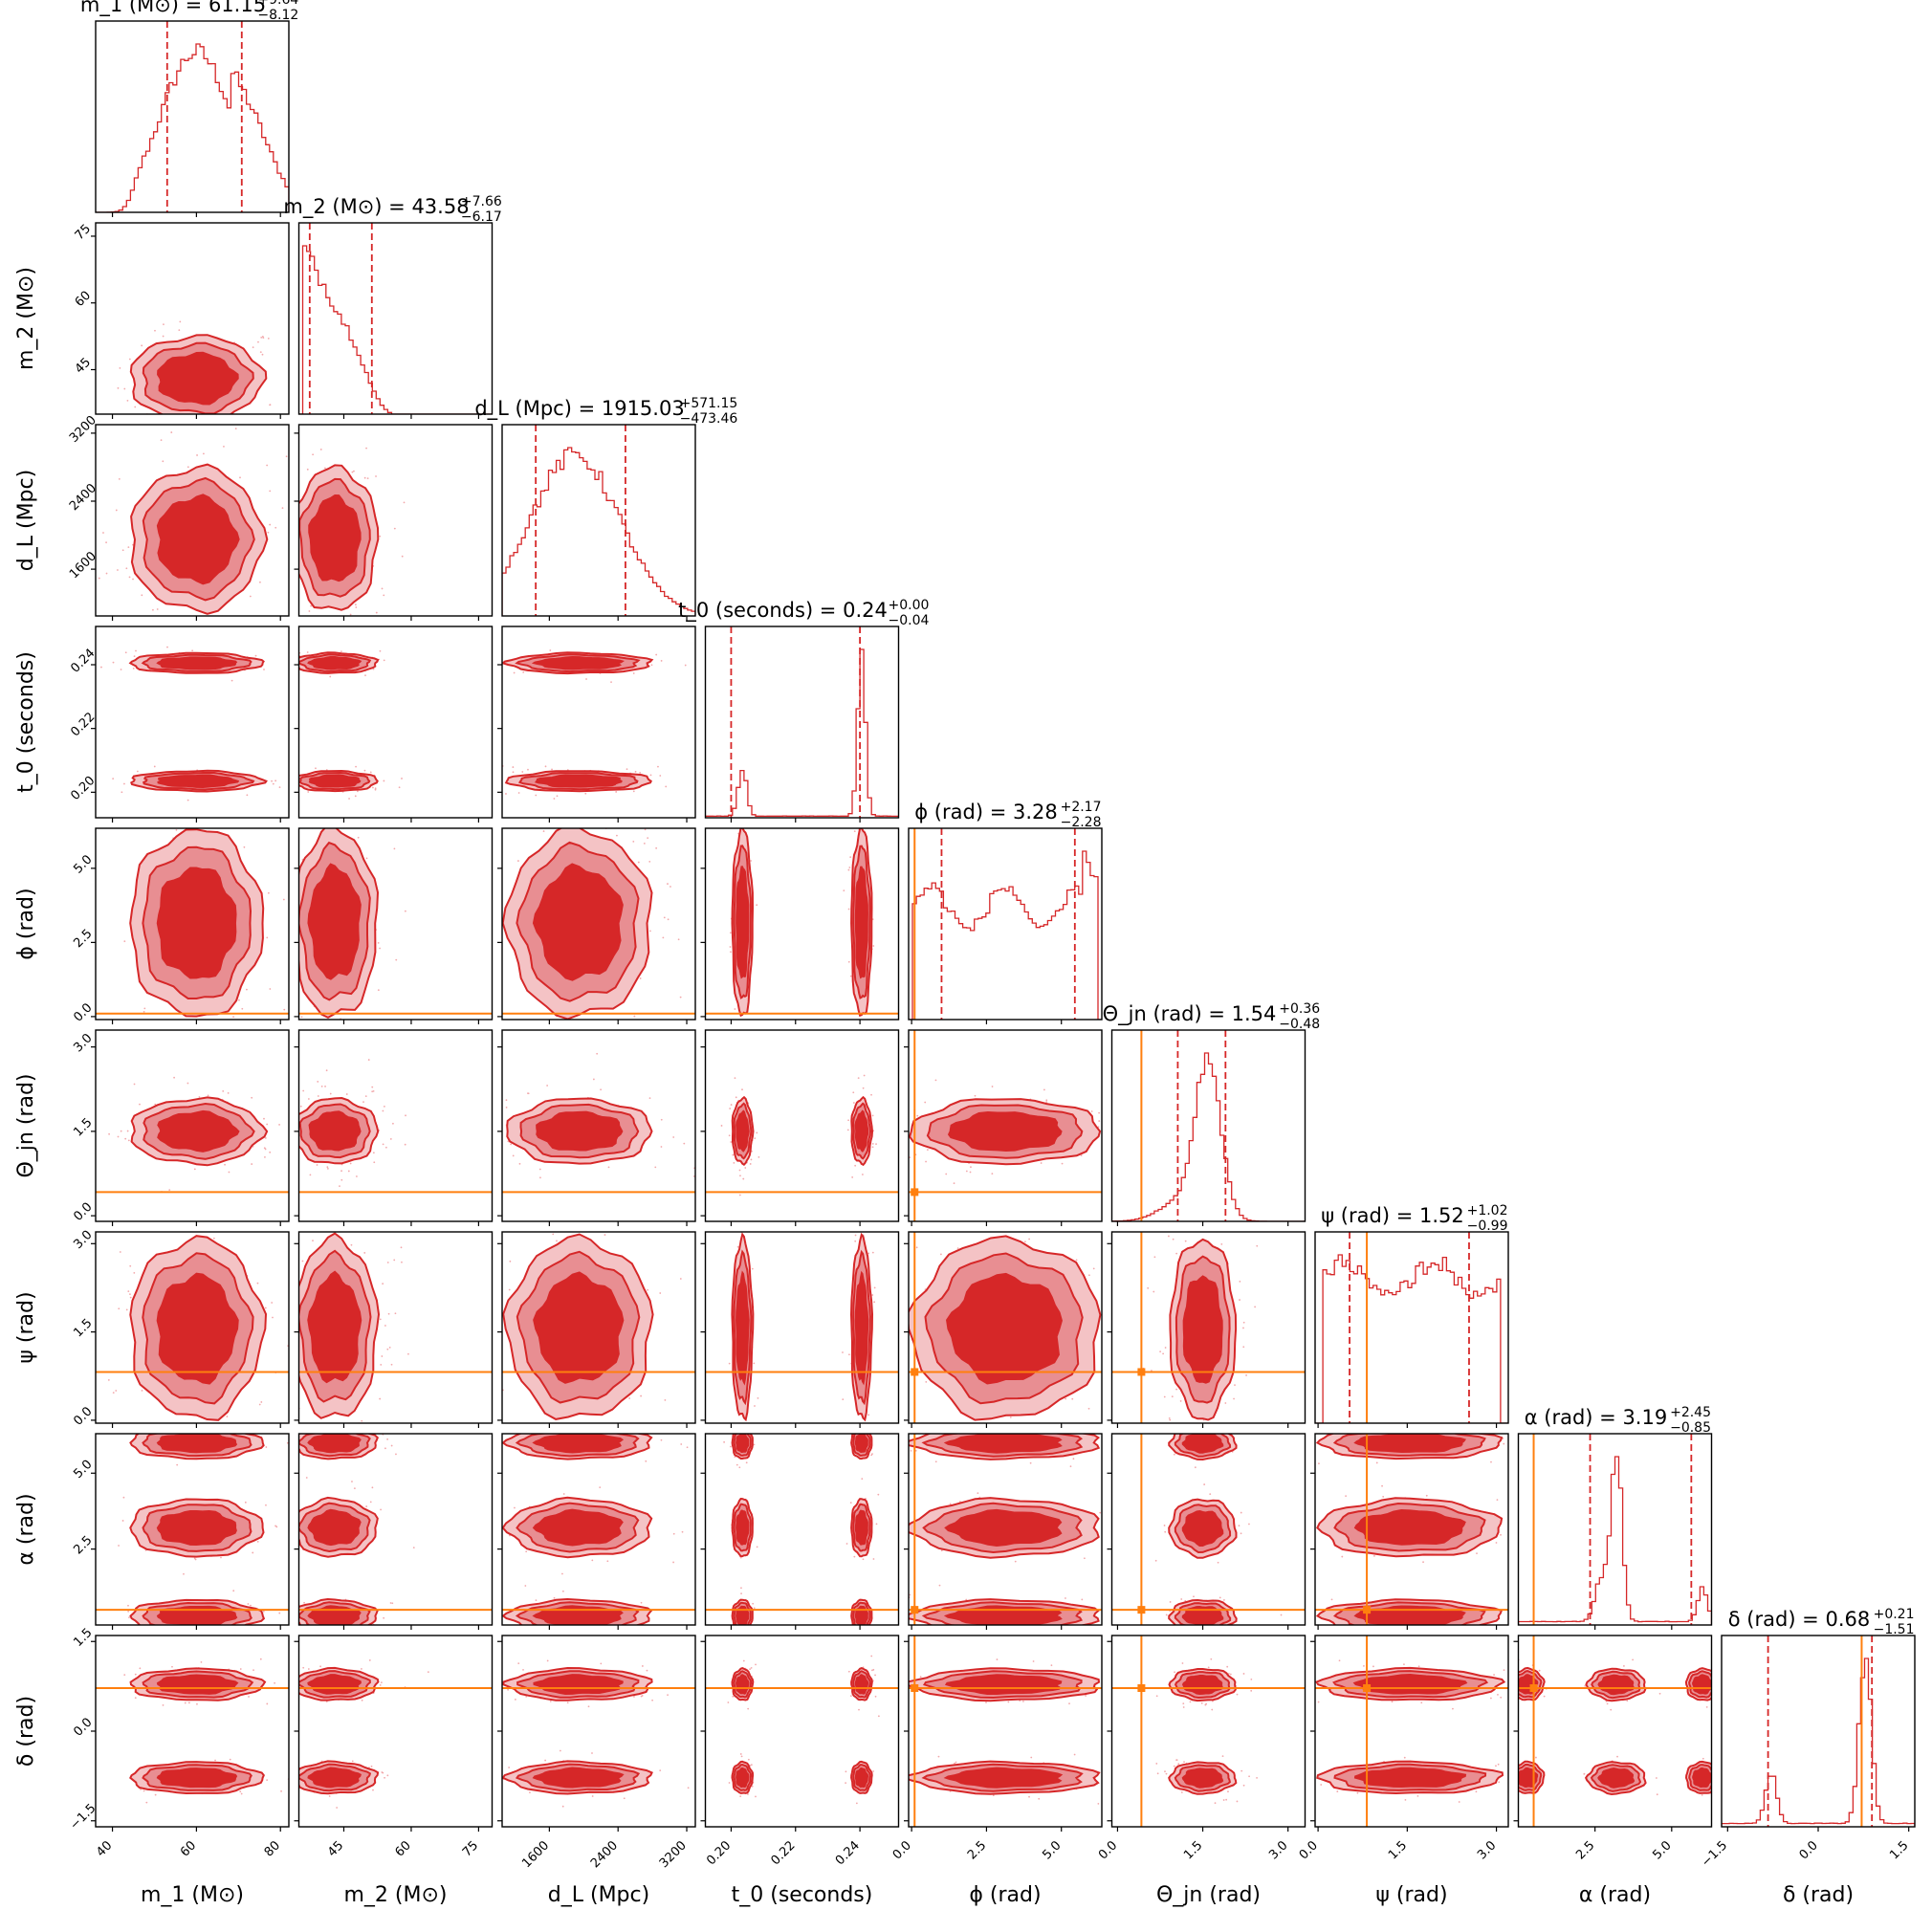 The image size is (1932, 1932). What do you see at coordinates (481, 217) in the screenshot?
I see `title-err-minus: −6.17` at bounding box center [481, 217].